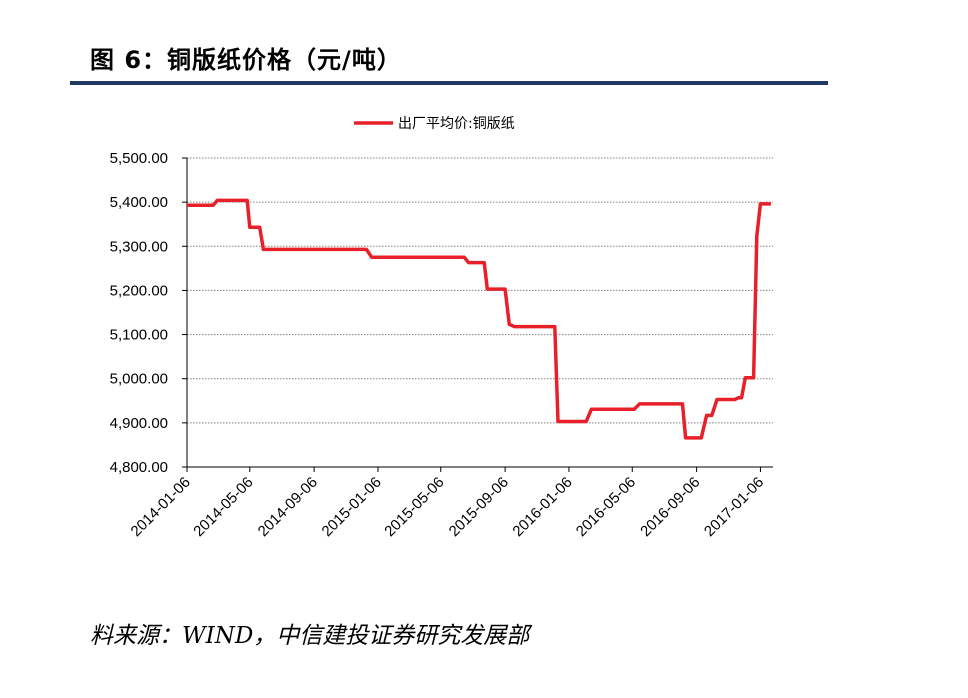  I want to click on legend-label: 出厂平均价:铜版纸, so click(456, 124).